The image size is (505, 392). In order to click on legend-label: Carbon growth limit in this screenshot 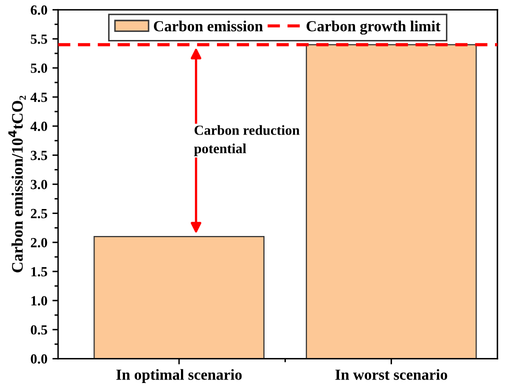, I will do `click(373, 27)`.